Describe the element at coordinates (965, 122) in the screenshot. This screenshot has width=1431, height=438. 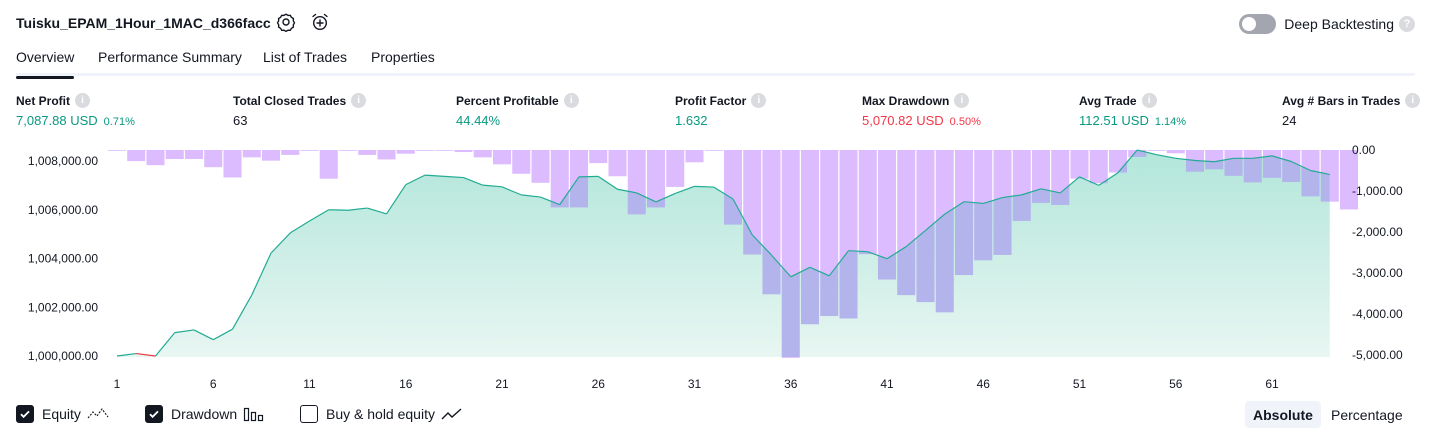
I see `metric-percent: 0.50%` at that location.